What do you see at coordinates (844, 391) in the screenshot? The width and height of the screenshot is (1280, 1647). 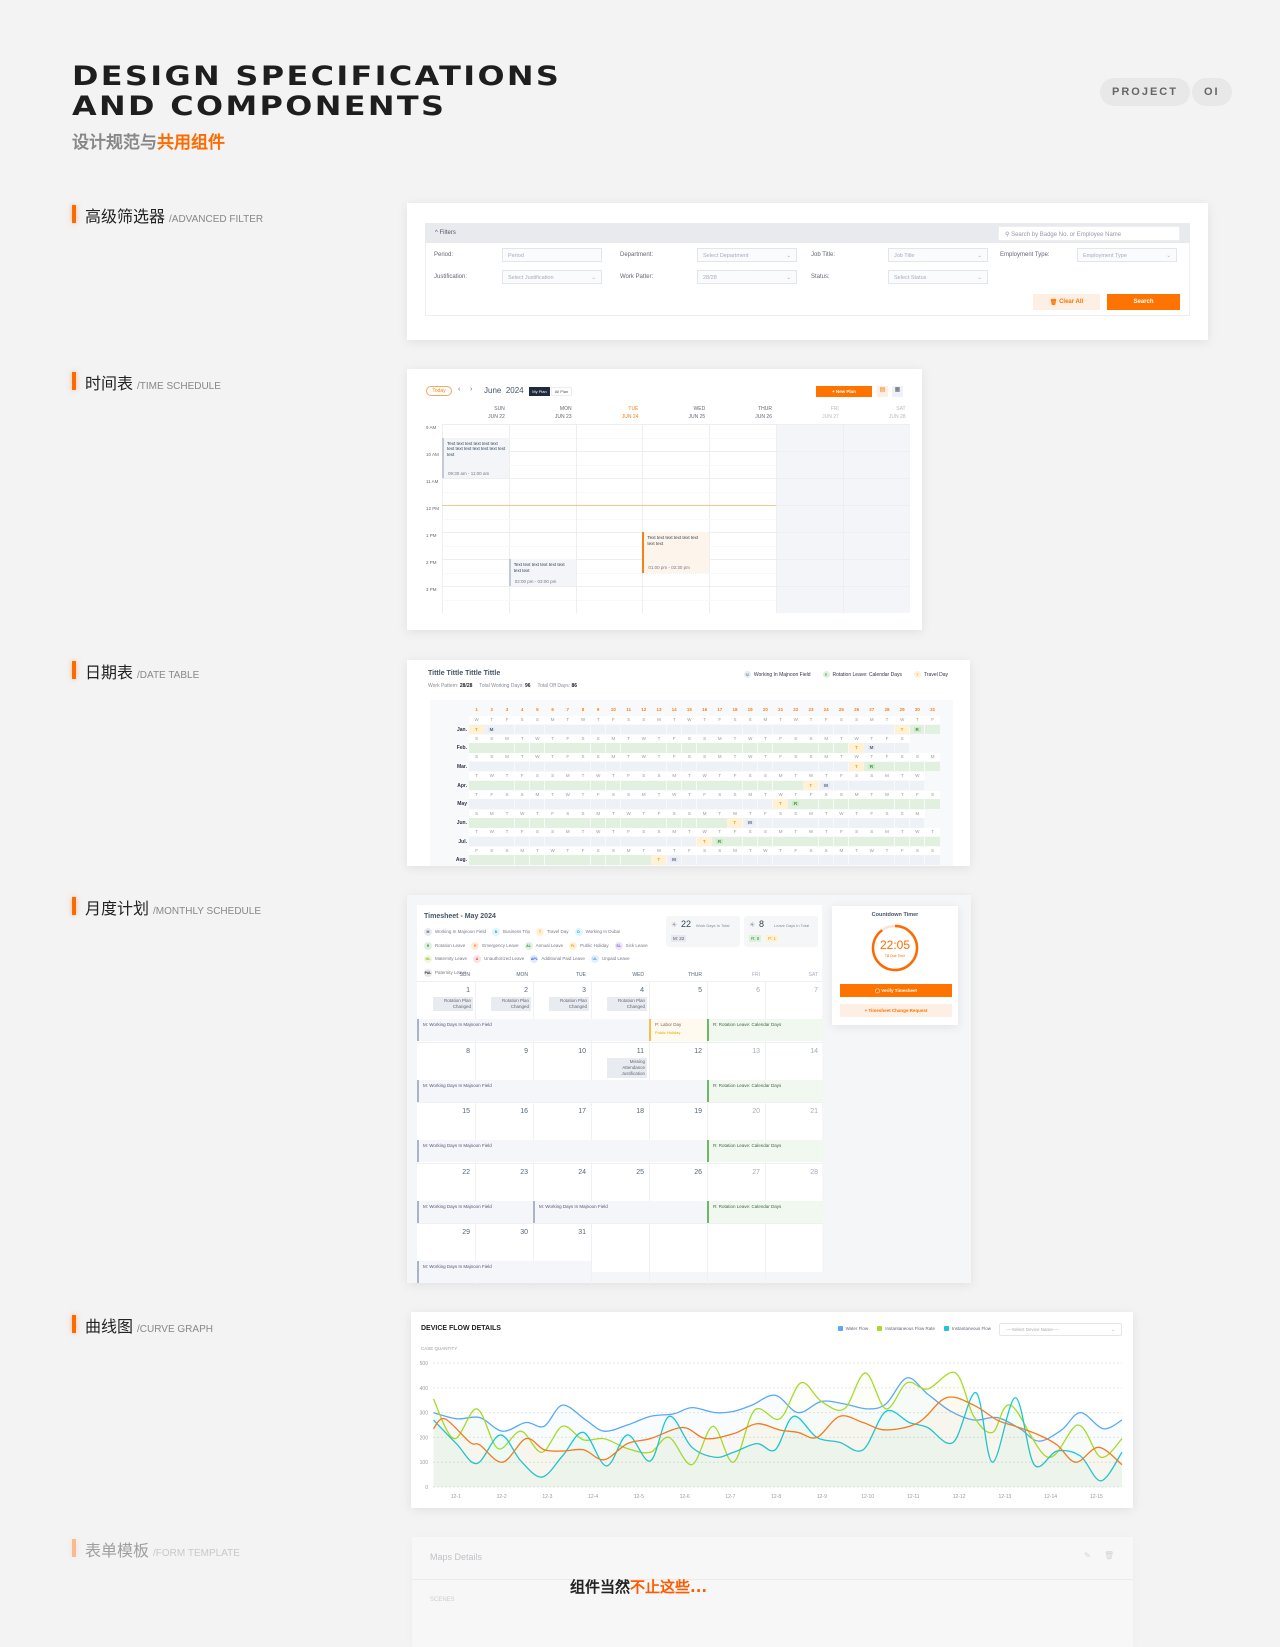 I see `new-plan-button: + New Plan` at bounding box center [844, 391].